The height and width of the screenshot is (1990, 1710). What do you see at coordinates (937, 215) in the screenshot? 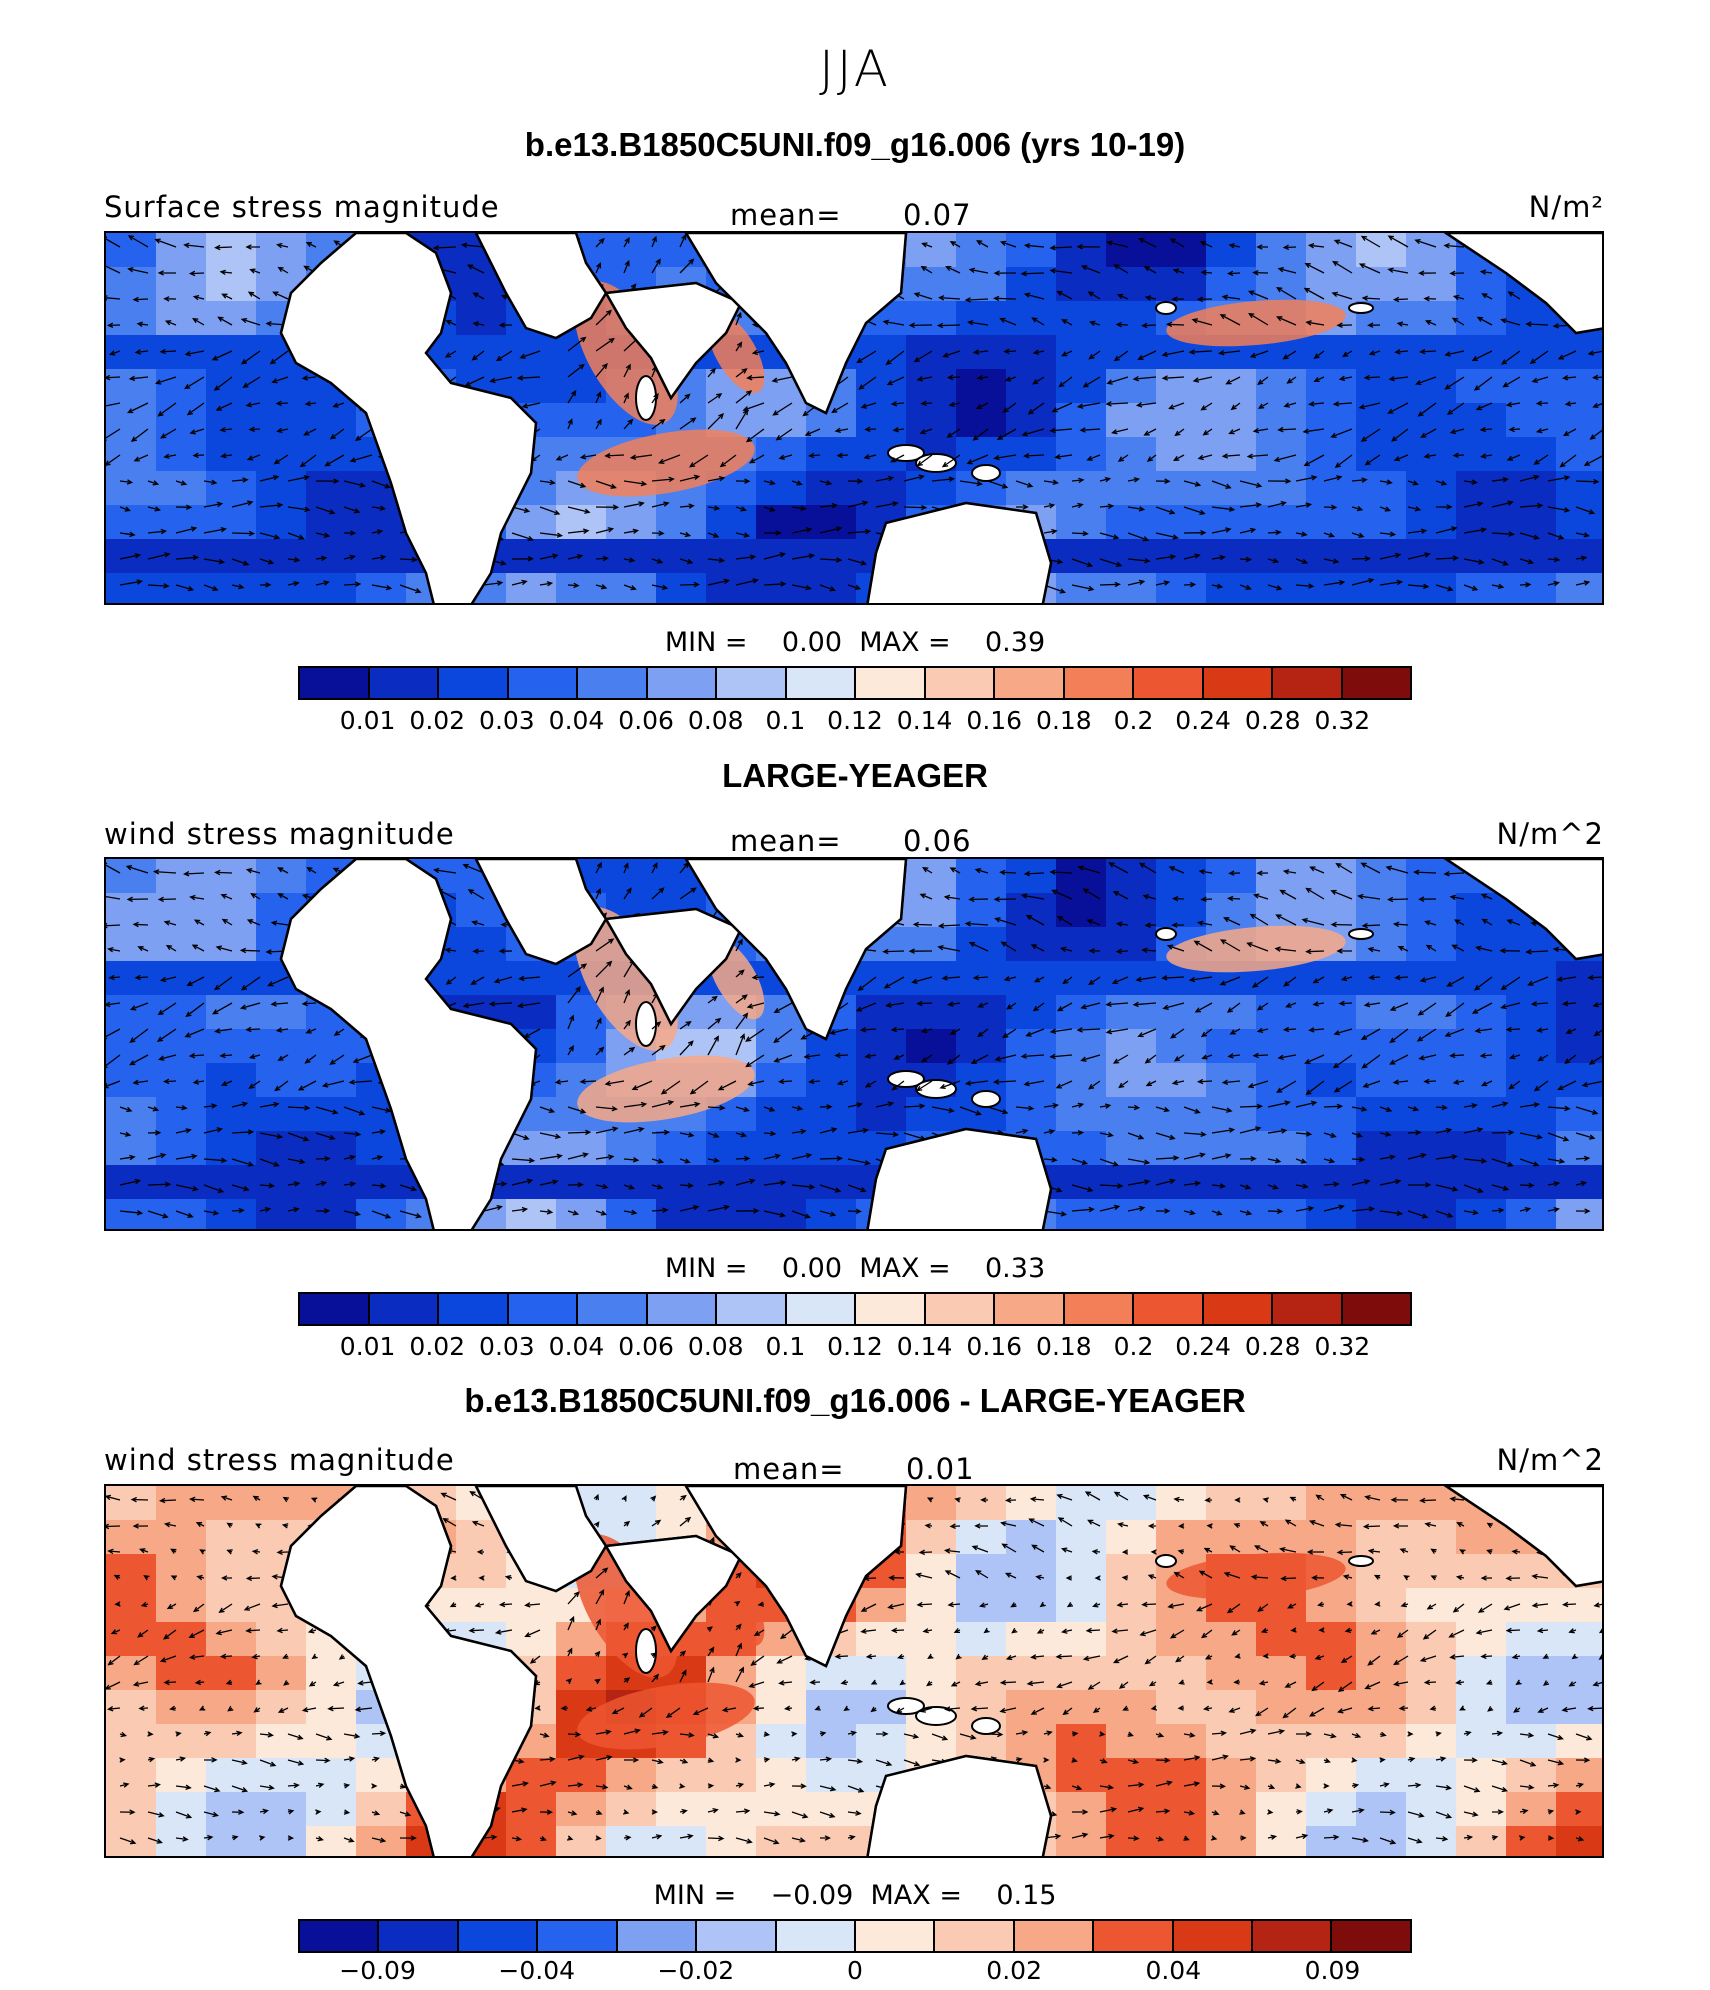
I see `mean-value: 0.07` at bounding box center [937, 215].